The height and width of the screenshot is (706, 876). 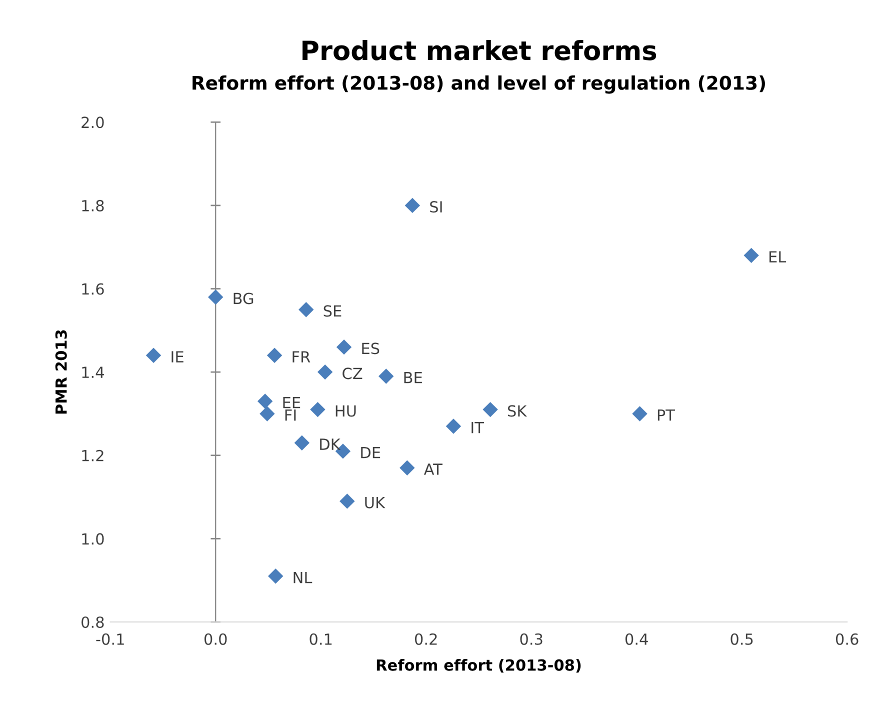 What do you see at coordinates (636, 639) in the screenshot?
I see `x-tick-label: 0.4` at bounding box center [636, 639].